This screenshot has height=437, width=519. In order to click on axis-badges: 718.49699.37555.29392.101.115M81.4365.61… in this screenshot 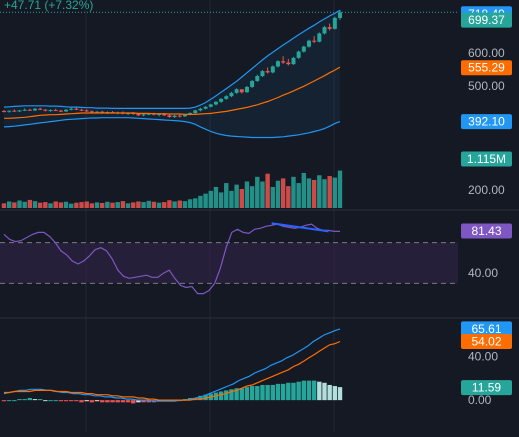, I will do `click(486, 201)`.